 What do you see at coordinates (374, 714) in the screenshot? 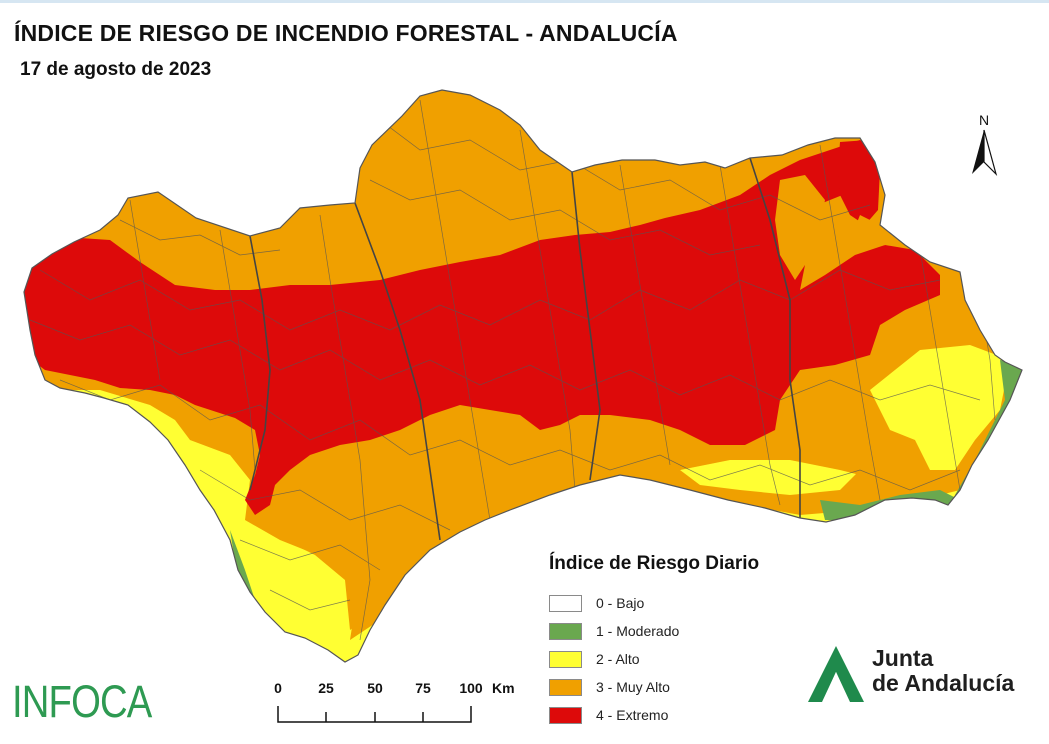
I see `scale-bar-line` at bounding box center [374, 714].